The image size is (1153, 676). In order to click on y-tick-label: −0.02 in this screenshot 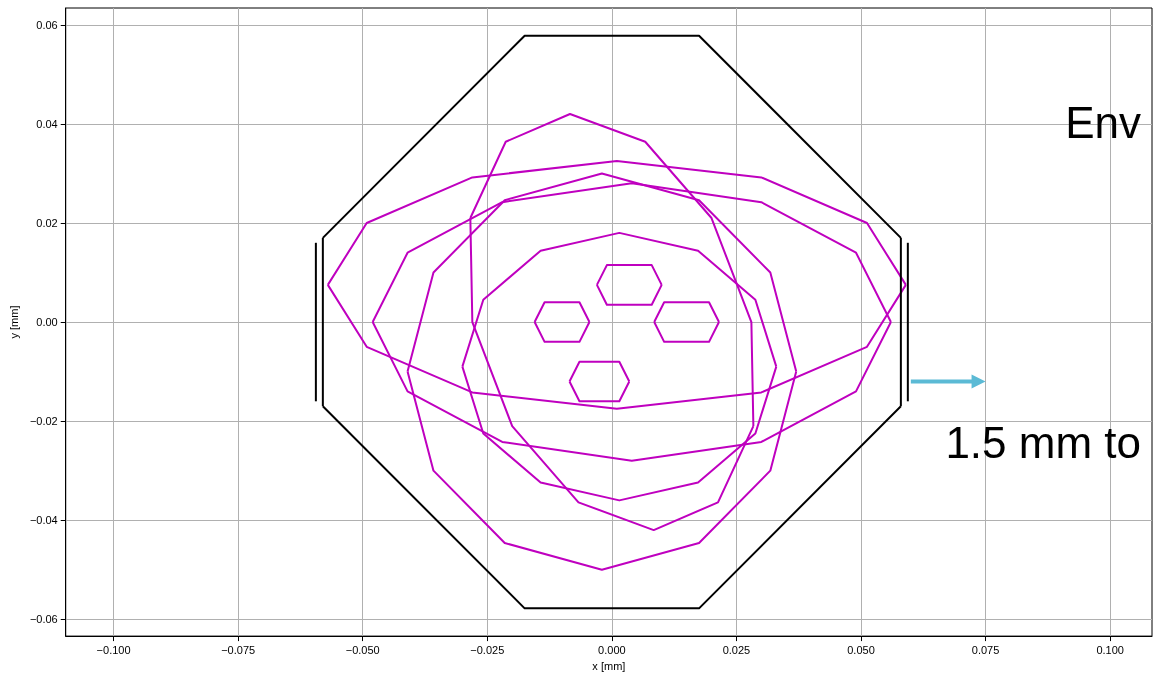, I will do `click(43, 421)`.